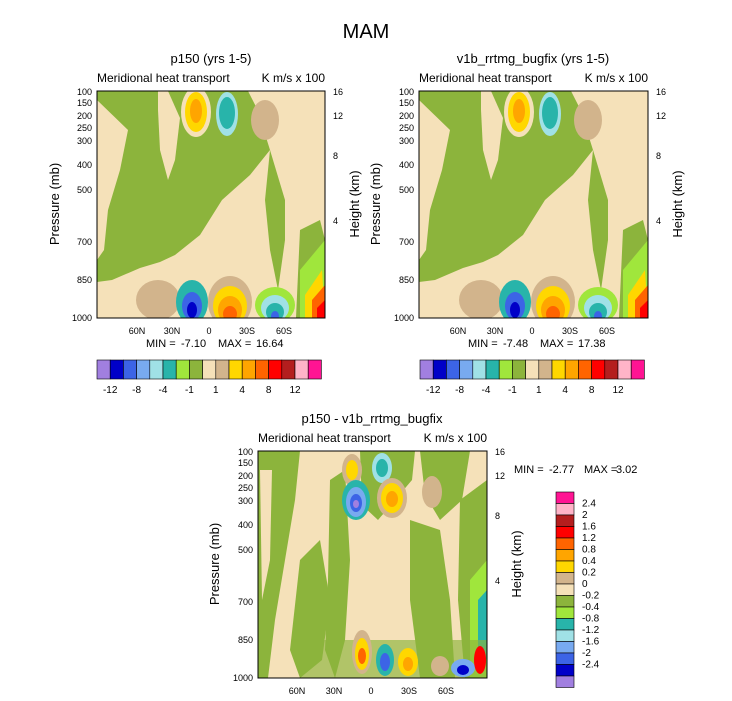 The image size is (732, 701). Describe the element at coordinates (658, 221) in the screenshot. I see `height-tick: 4` at that location.